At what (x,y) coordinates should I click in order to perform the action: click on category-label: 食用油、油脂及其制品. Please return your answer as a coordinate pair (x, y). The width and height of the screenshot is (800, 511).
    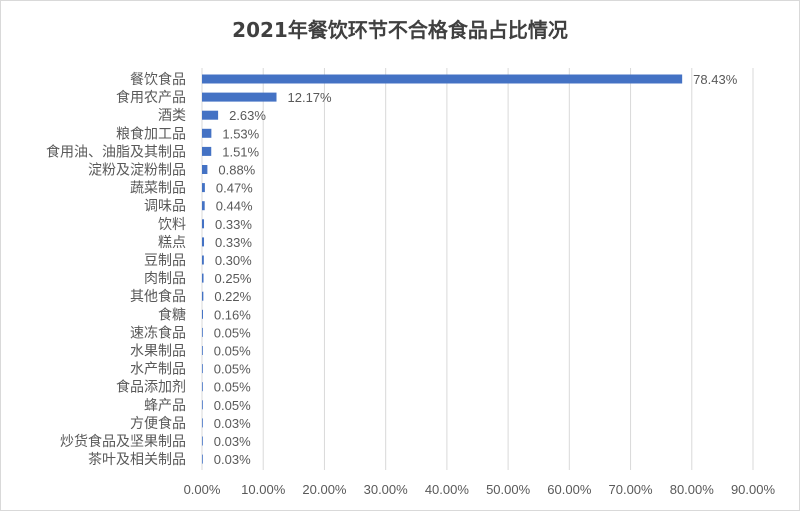
    Looking at the image, I should click on (116, 151).